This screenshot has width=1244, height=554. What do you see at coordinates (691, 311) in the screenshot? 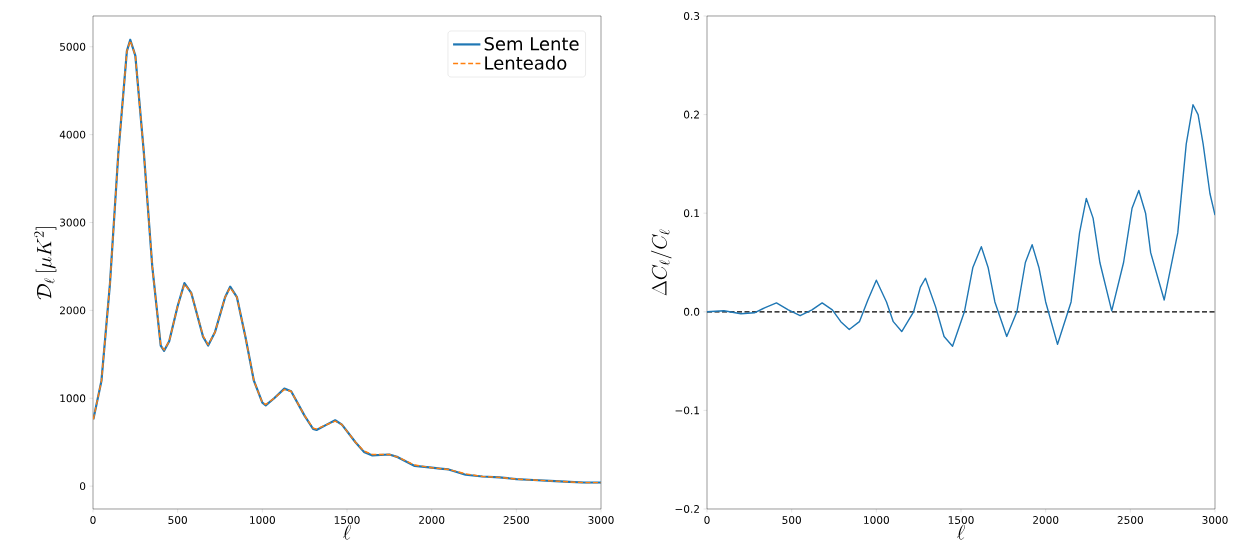
I see `y-tick-label: 0.0` at bounding box center [691, 311].